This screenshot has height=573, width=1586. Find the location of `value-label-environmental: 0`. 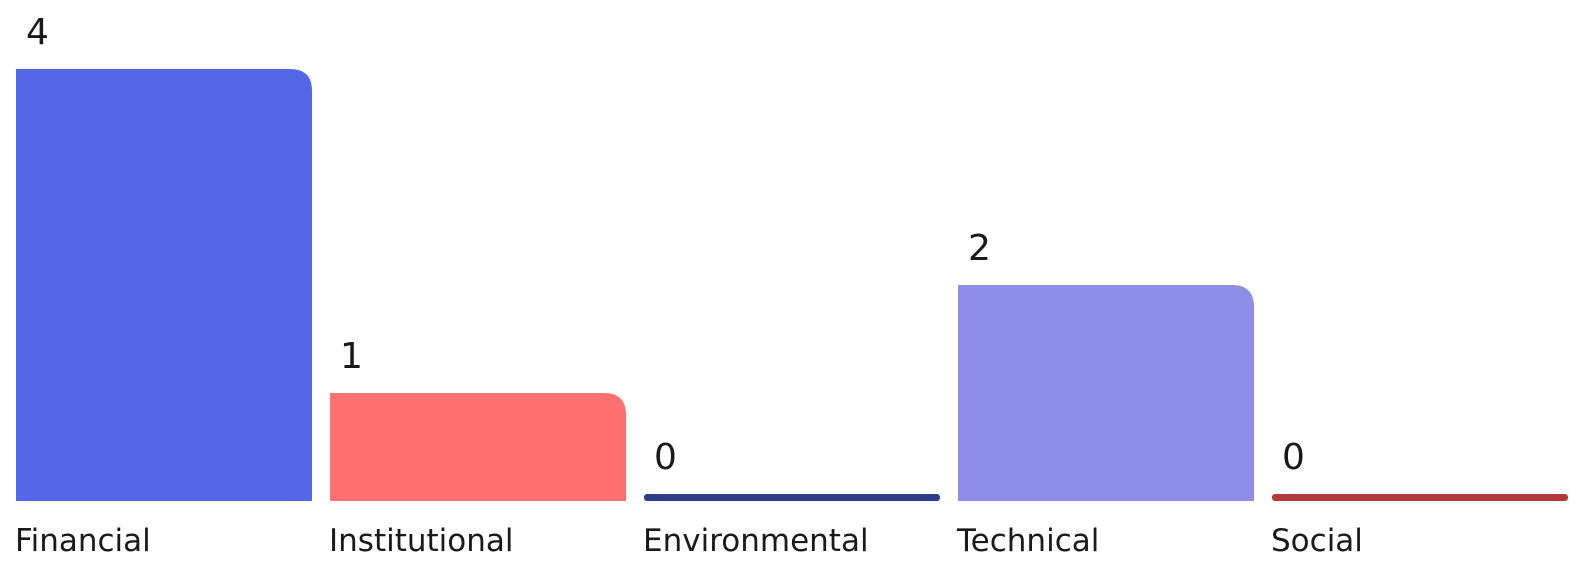

value-label-environmental: 0 is located at coordinates (665, 457).